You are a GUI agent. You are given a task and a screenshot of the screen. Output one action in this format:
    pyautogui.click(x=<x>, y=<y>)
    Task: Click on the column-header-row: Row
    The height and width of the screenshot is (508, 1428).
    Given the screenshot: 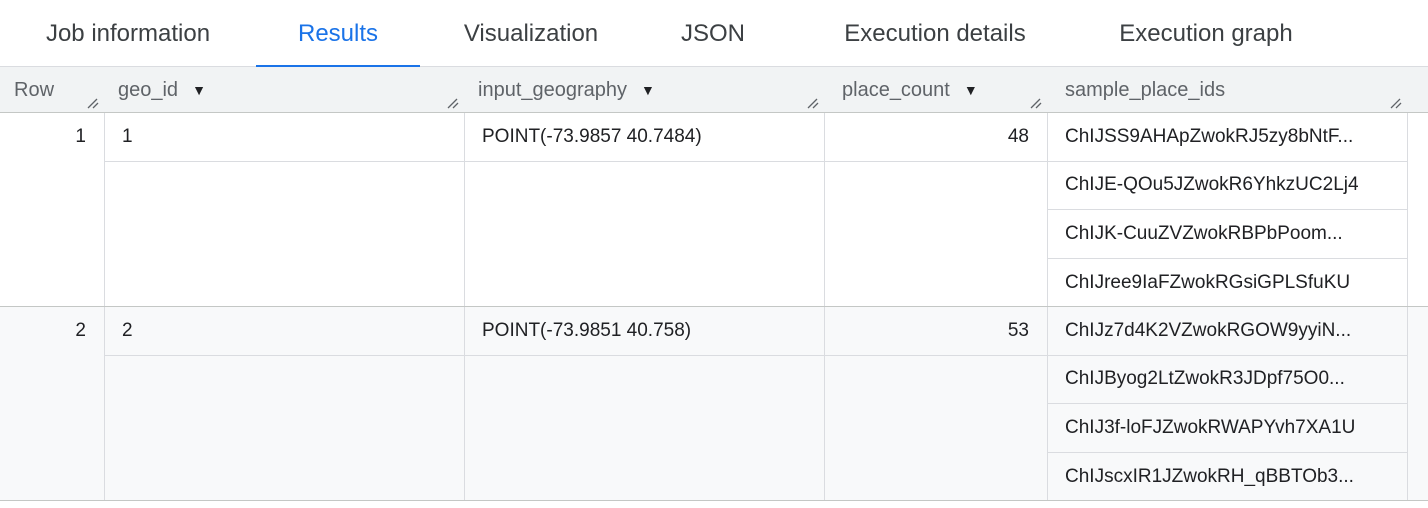 What is the action you would take?
    pyautogui.click(x=52, y=90)
    